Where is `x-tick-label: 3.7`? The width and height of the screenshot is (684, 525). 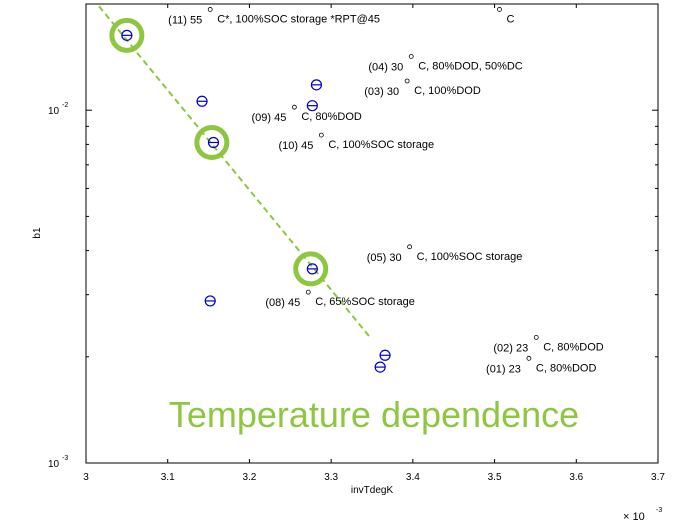 x-tick-label: 3.7 is located at coordinates (658, 477).